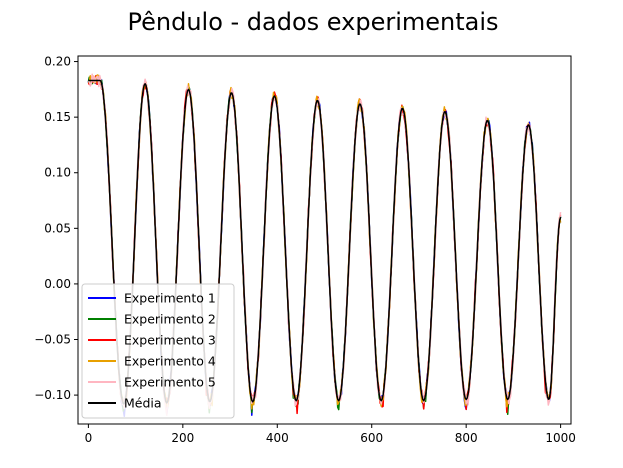  I want to click on x-tick-label: 600, so click(371, 438).